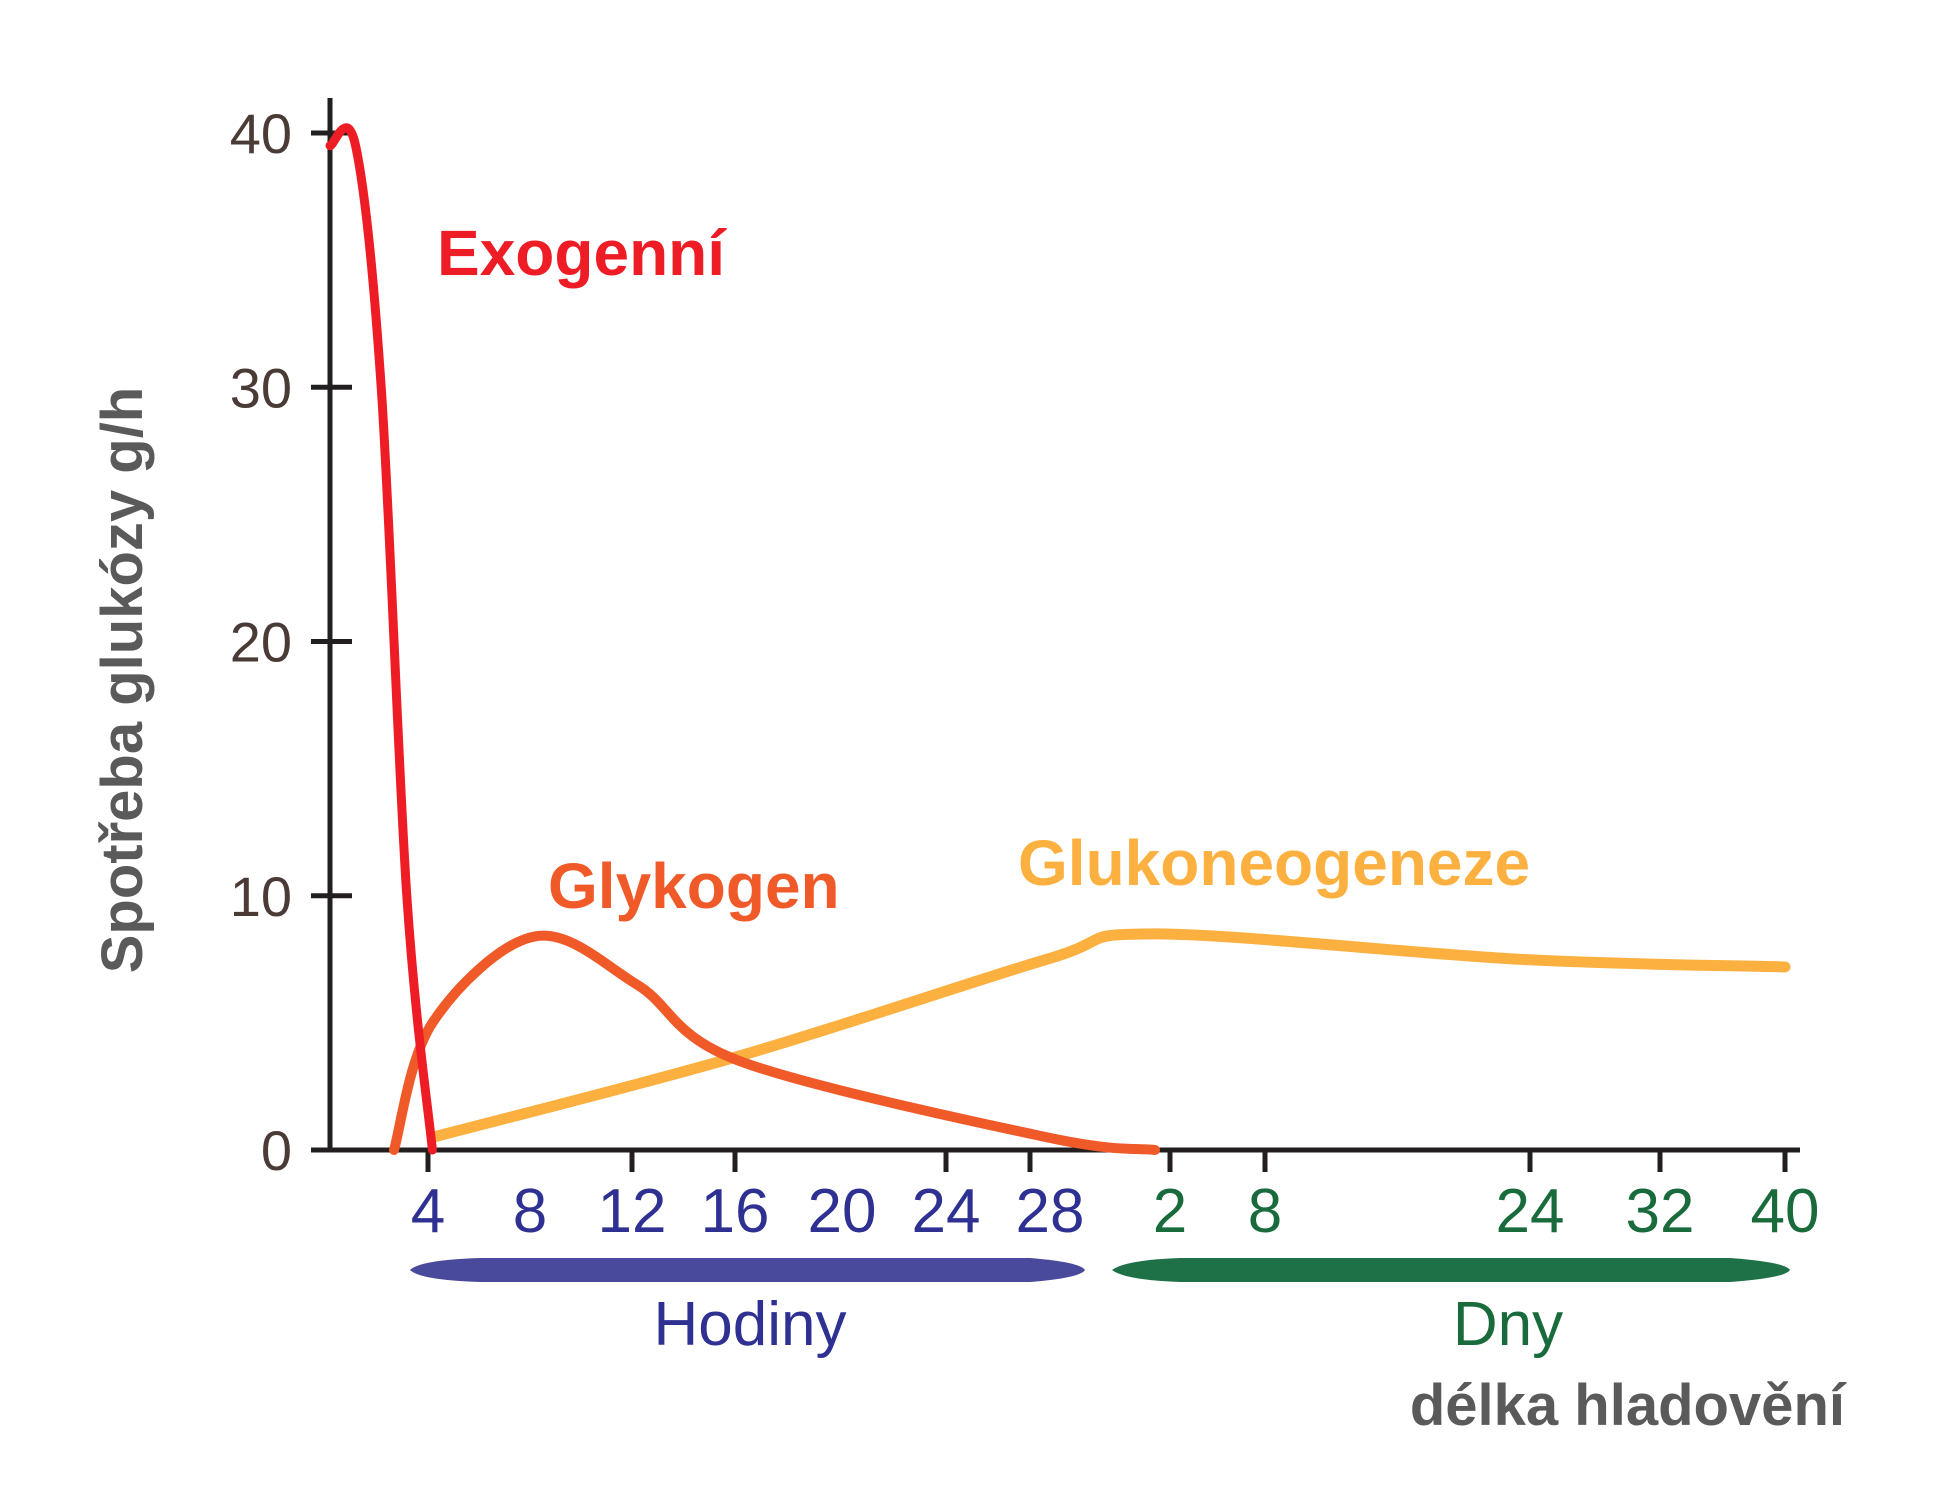 This screenshot has width=1945, height=1509. Describe the element at coordinates (1785, 1211) in the screenshot. I see `x-tick-label: 40` at that location.